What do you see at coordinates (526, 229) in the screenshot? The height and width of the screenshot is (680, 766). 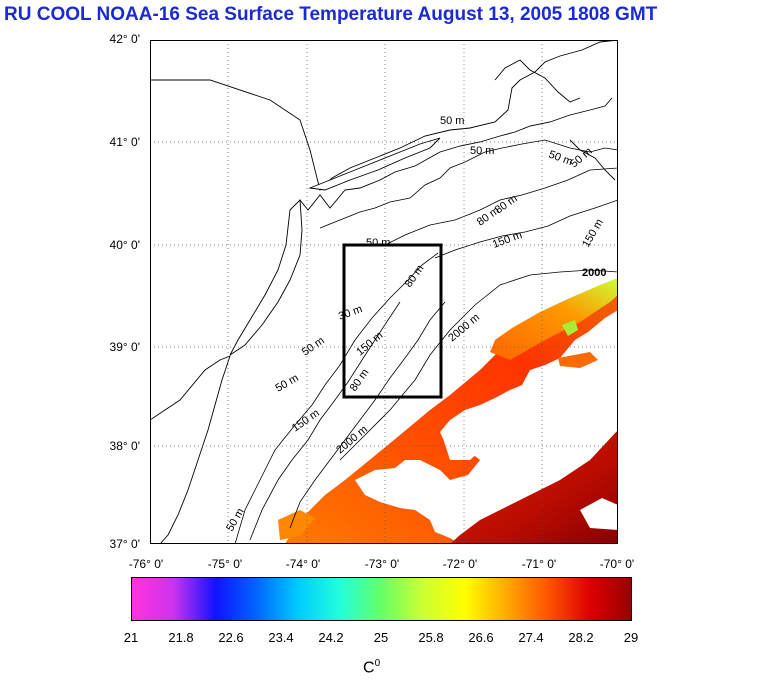 I see `isobath-150m` at bounding box center [526, 229].